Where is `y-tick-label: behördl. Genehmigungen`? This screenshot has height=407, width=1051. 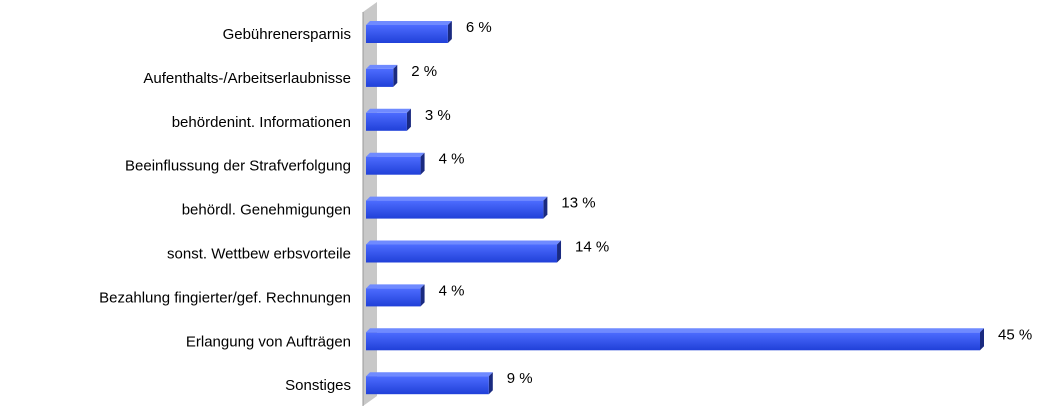 y-tick-label: behördl. Genehmigungen is located at coordinates (266, 210).